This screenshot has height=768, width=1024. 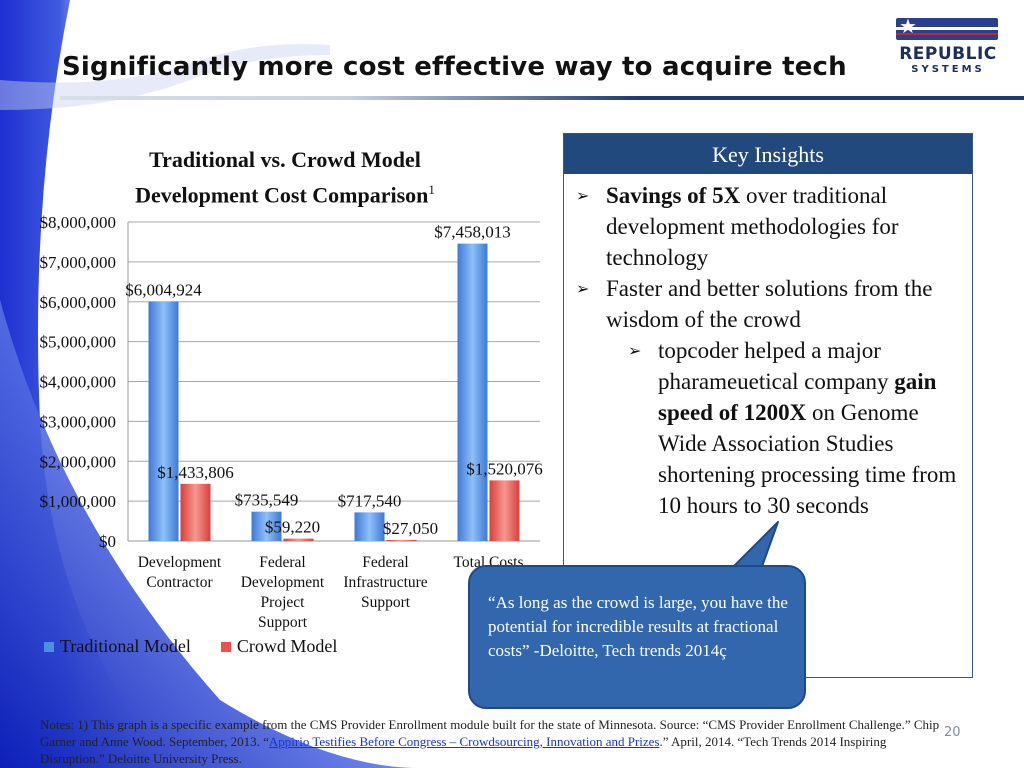 I want to click on legend-item-crowd: Crowd Model, so click(x=279, y=646).